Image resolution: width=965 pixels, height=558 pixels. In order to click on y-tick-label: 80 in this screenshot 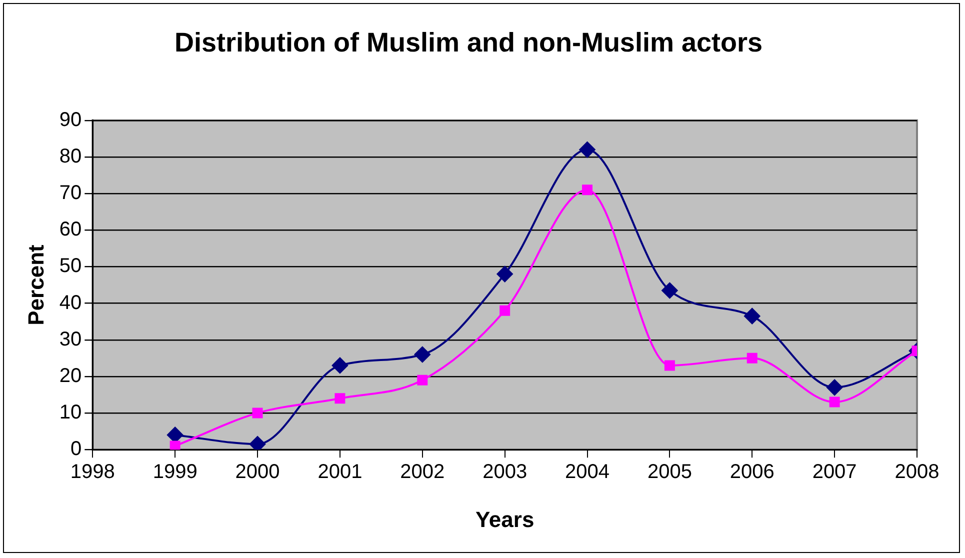, I will do `click(70, 156)`.